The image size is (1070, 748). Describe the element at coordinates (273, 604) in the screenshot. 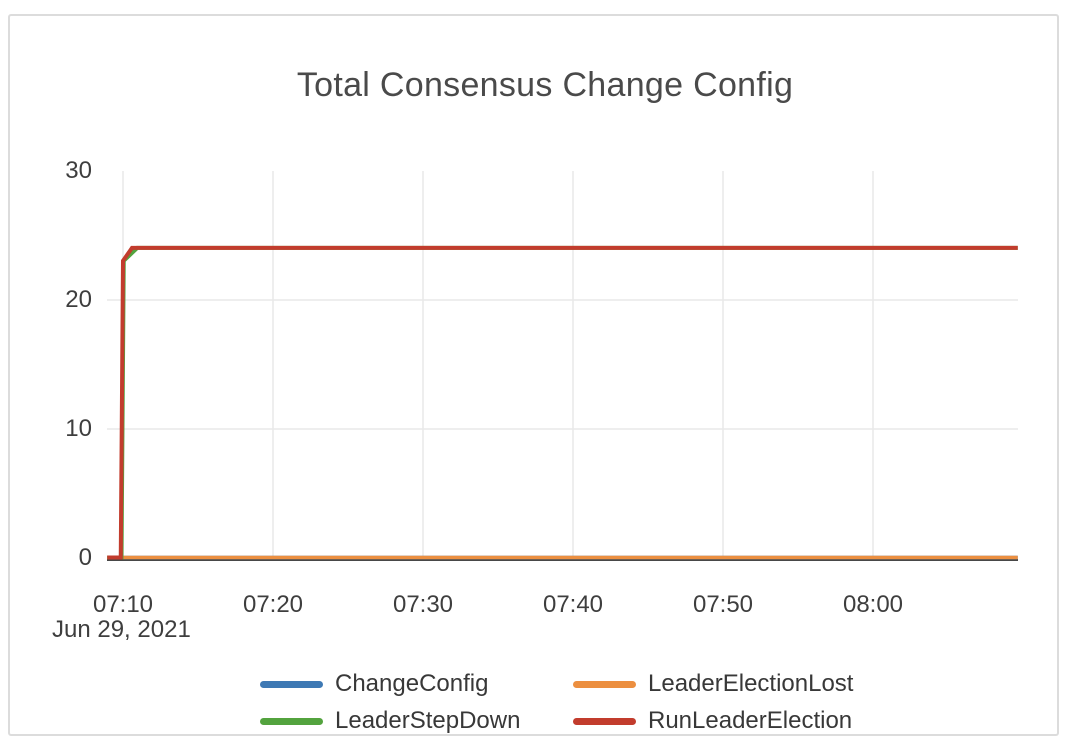

I see `x-axis-tick-0720: 07:20` at that location.